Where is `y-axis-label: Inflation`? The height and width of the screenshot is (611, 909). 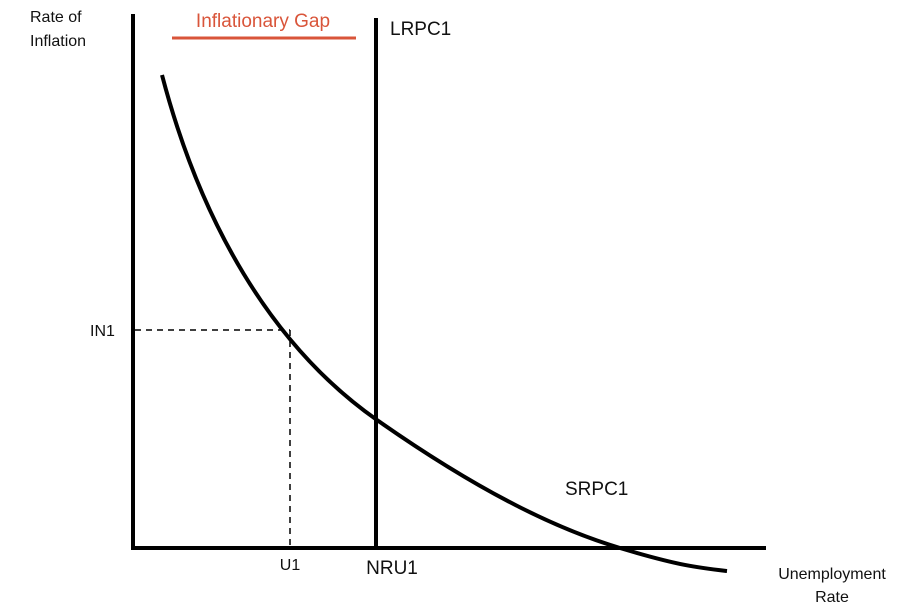 y-axis-label: Inflation is located at coordinates (58, 41).